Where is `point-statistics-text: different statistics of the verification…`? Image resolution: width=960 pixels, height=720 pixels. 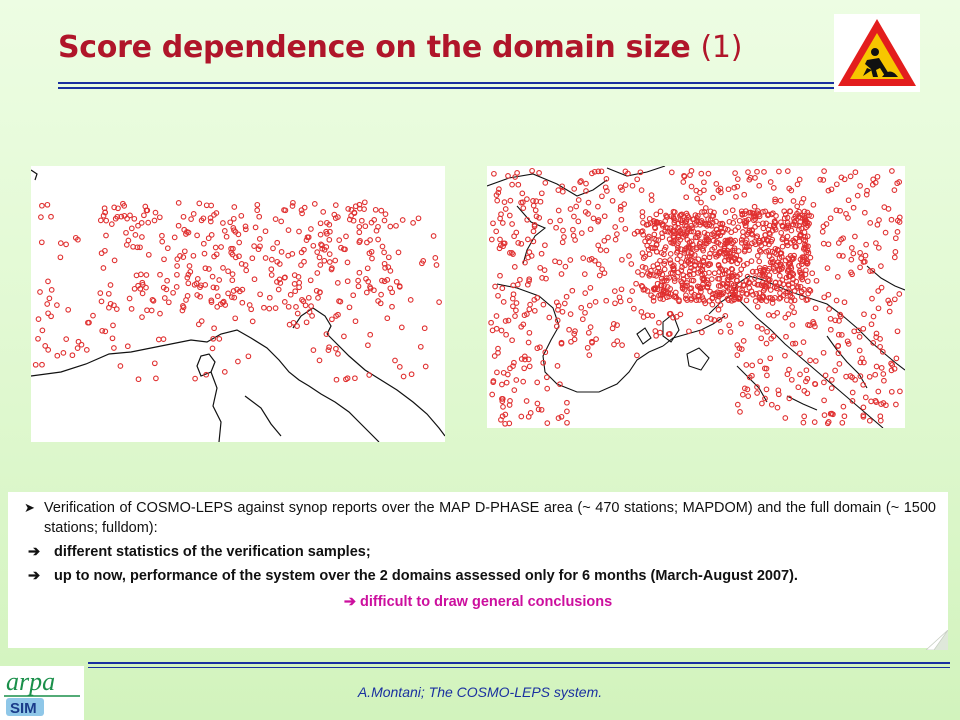
point-statistics-text: different statistics of the verification… is located at coordinates (212, 552).